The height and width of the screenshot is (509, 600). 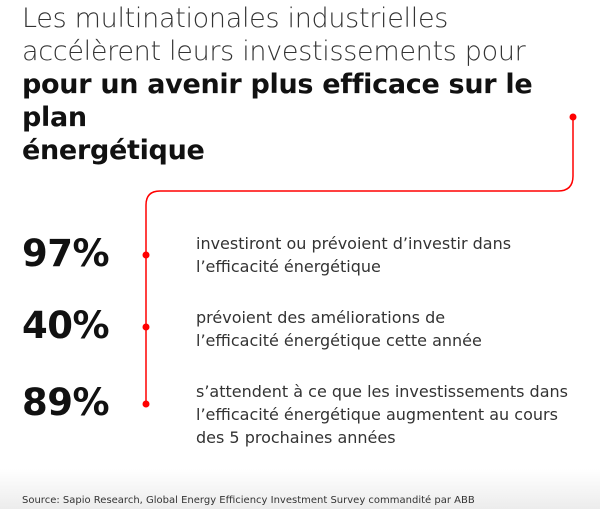 What do you see at coordinates (300, 489) in the screenshot?
I see `footer` at bounding box center [300, 489].